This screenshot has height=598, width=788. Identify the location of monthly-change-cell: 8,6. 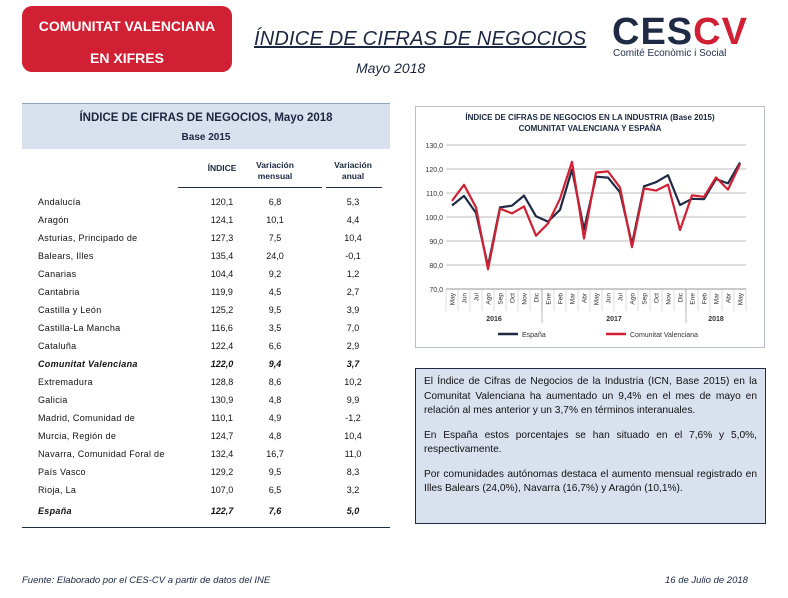
(275, 382).